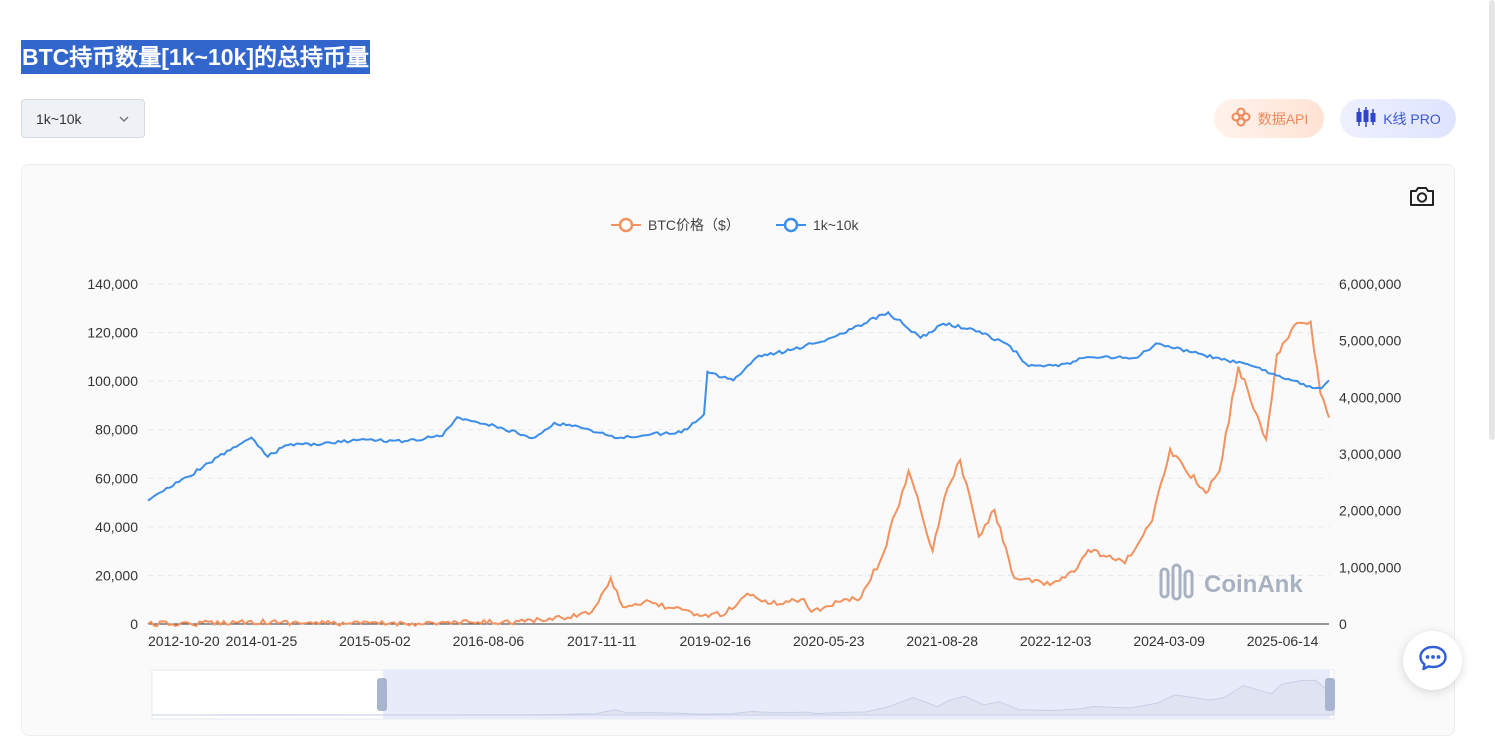 Image resolution: width=1495 pixels, height=747 pixels. I want to click on legend-label-holdings: 1k~10k, so click(836, 225).